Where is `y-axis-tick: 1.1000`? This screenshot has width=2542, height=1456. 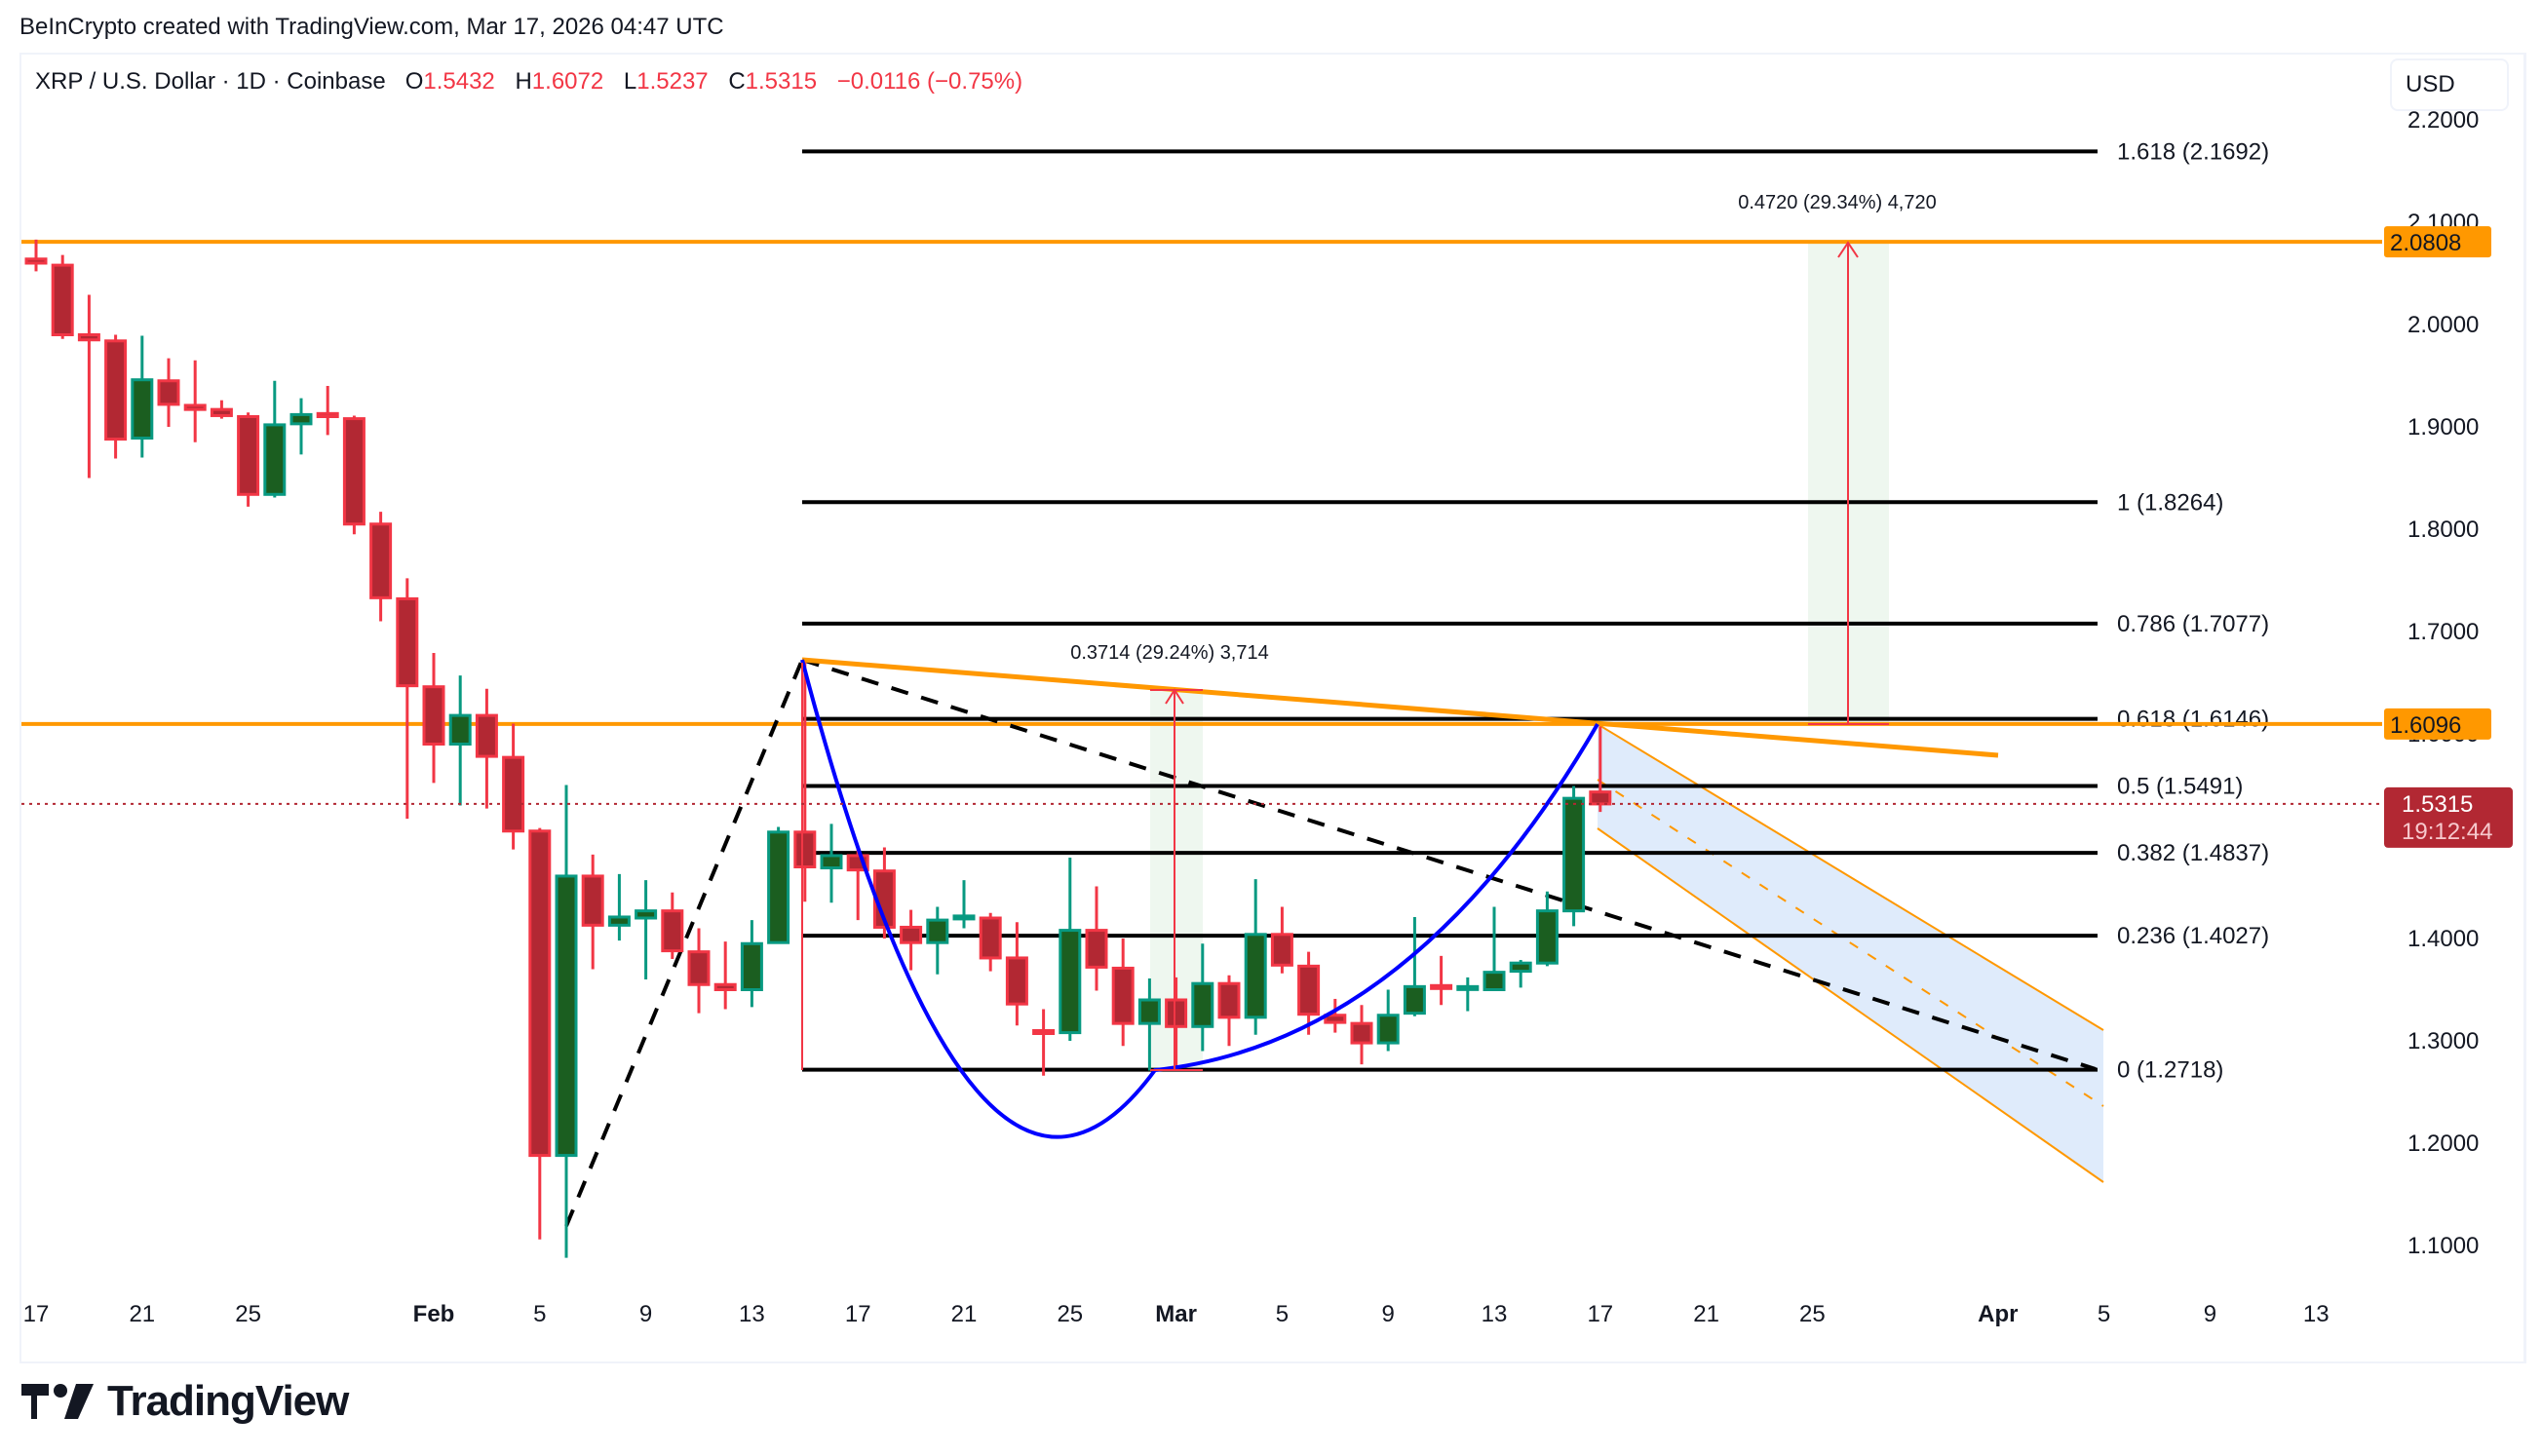
y-axis-tick: 1.1000 is located at coordinates (2443, 1246).